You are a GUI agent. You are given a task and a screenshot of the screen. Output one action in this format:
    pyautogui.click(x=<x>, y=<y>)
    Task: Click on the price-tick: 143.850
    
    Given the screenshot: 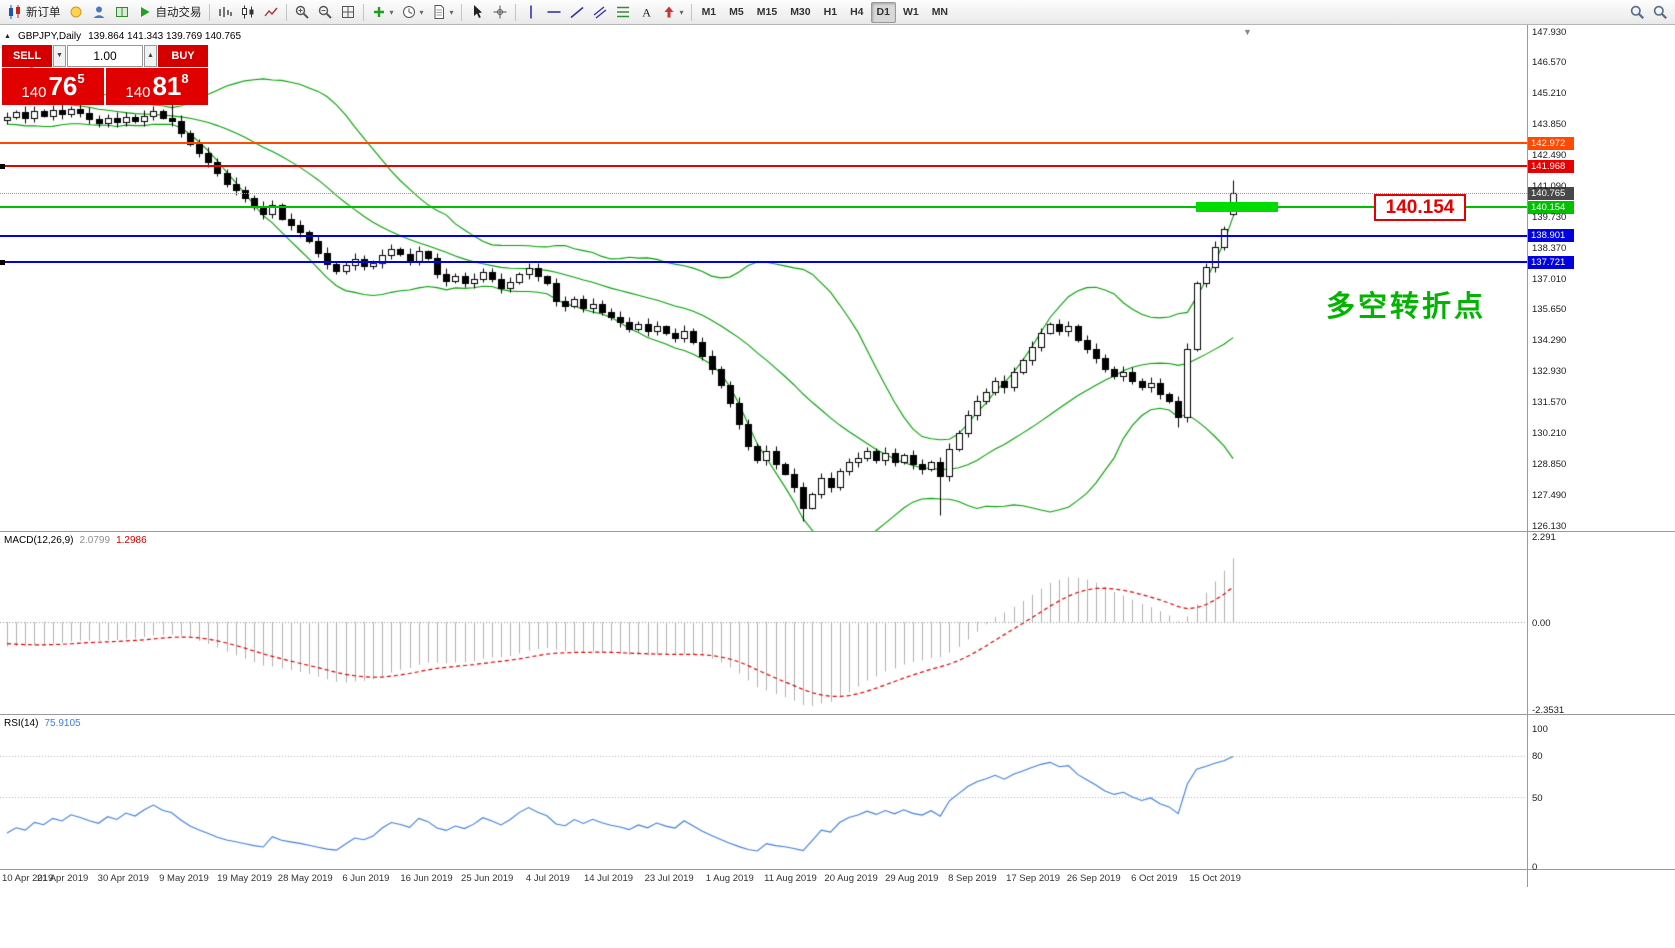 What is the action you would take?
    pyautogui.click(x=1549, y=125)
    